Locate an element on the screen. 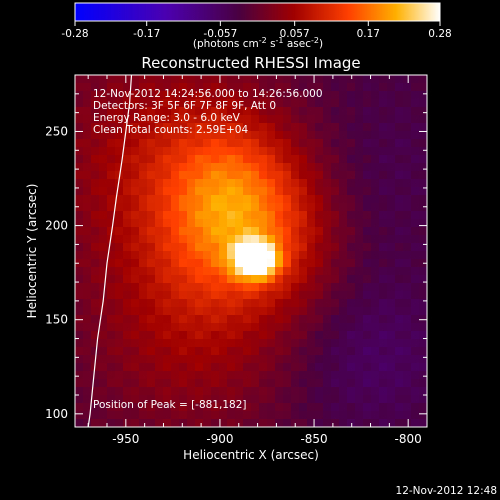 The image size is (500, 500). annotation-energy-range: Energy Range: 3.0 - 6.0 keV is located at coordinates (167, 118).